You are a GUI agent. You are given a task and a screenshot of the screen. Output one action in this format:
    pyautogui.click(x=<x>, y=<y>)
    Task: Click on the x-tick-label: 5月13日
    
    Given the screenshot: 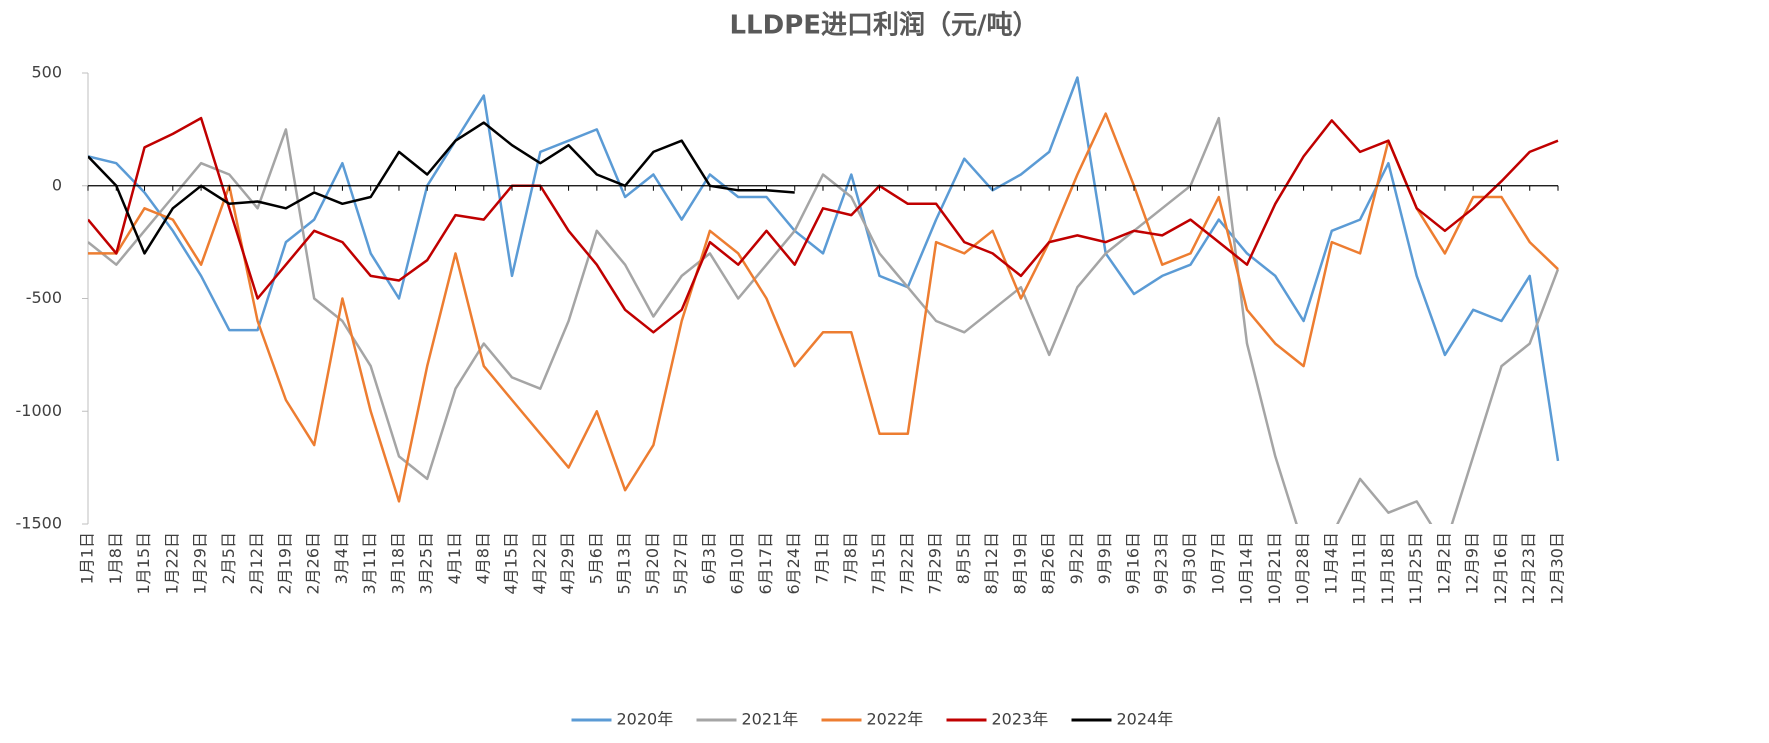 What is the action you would take?
    pyautogui.click(x=624, y=563)
    